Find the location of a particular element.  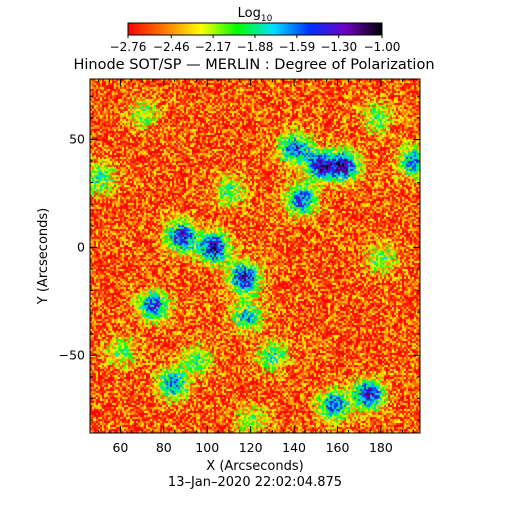

colorbar-tick-label: −1.88 is located at coordinates (255, 47).